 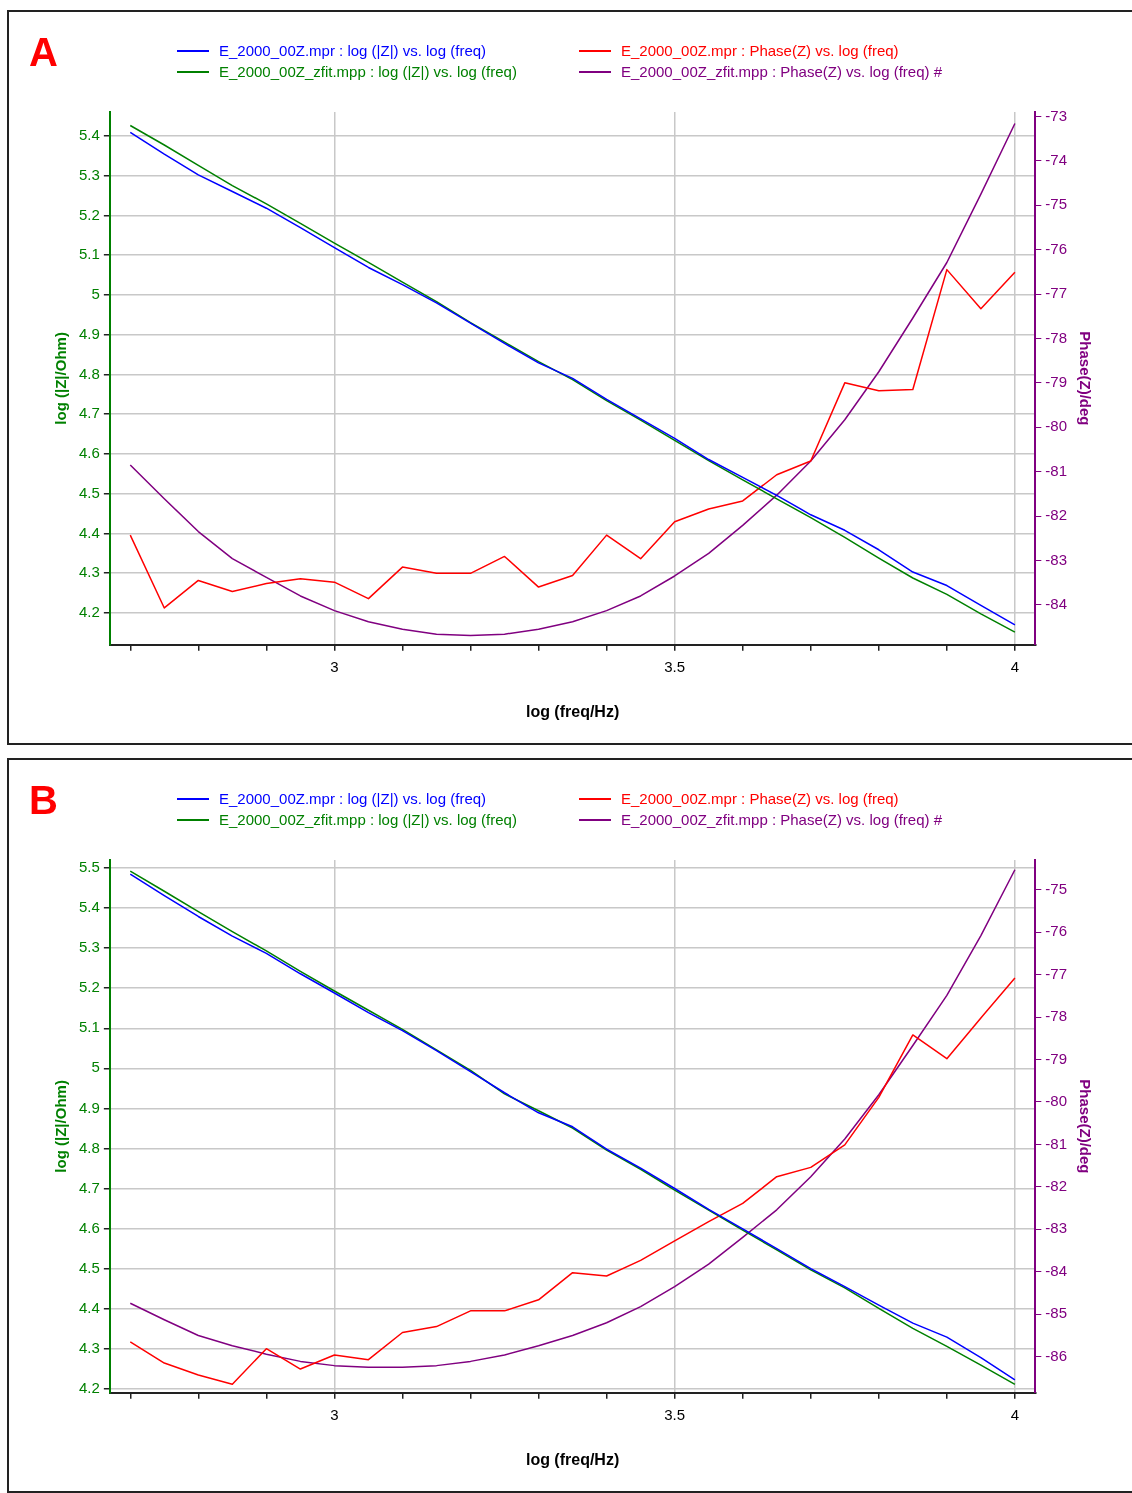 What do you see at coordinates (1056, 159) in the screenshot?
I see `y2-tick-label: -74` at bounding box center [1056, 159].